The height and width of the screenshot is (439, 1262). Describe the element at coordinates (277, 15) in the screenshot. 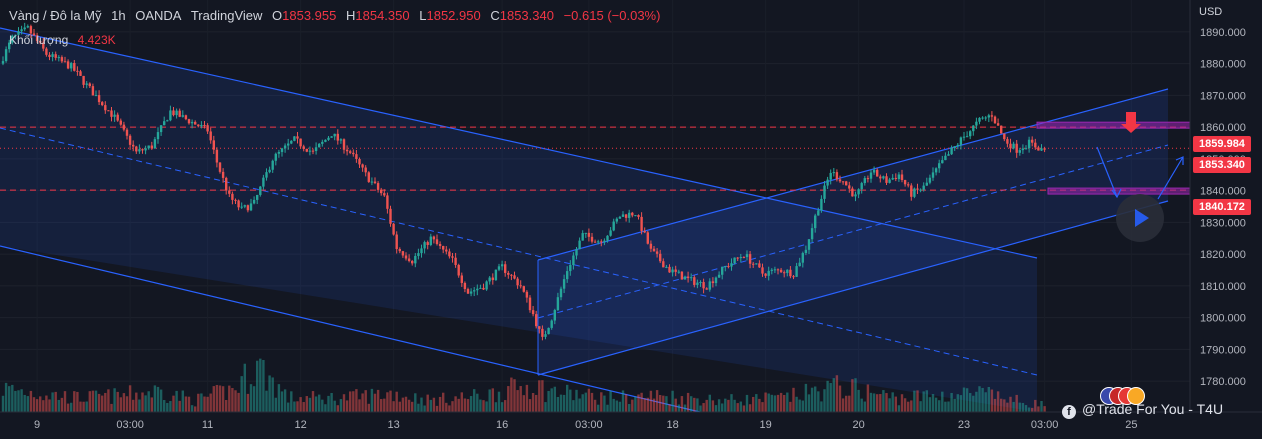

I see `open-label: O` at that location.